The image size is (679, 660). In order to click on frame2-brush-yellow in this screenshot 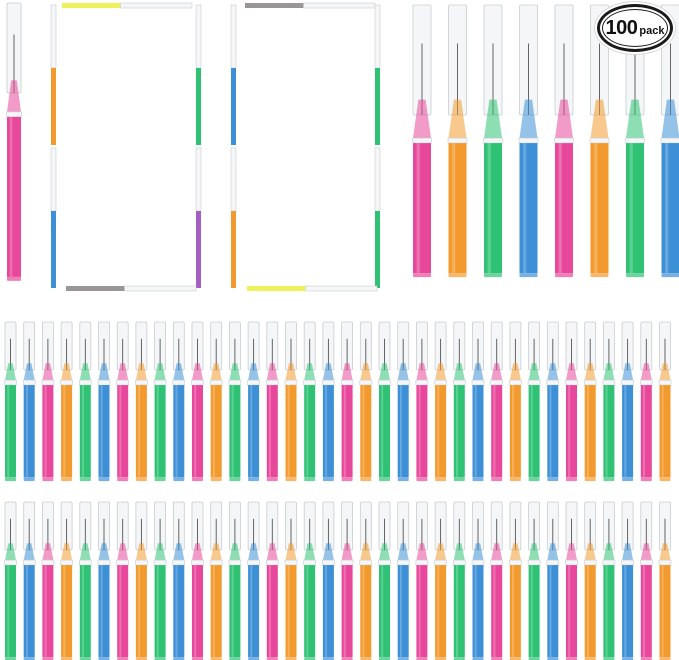, I will do `click(312, 288)`.